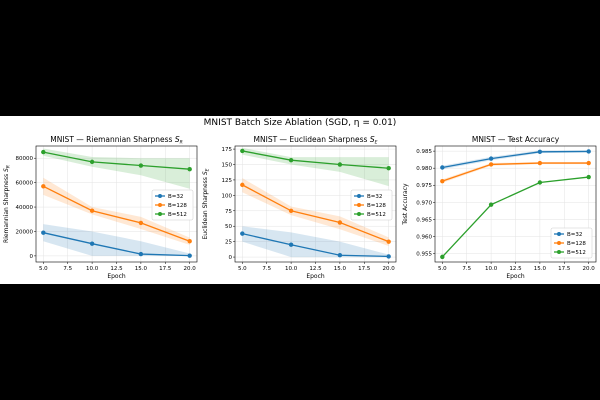 This screenshot has width=600, height=400. I want to click on panel-title: MNIST — Test Accuracy, so click(516, 139).